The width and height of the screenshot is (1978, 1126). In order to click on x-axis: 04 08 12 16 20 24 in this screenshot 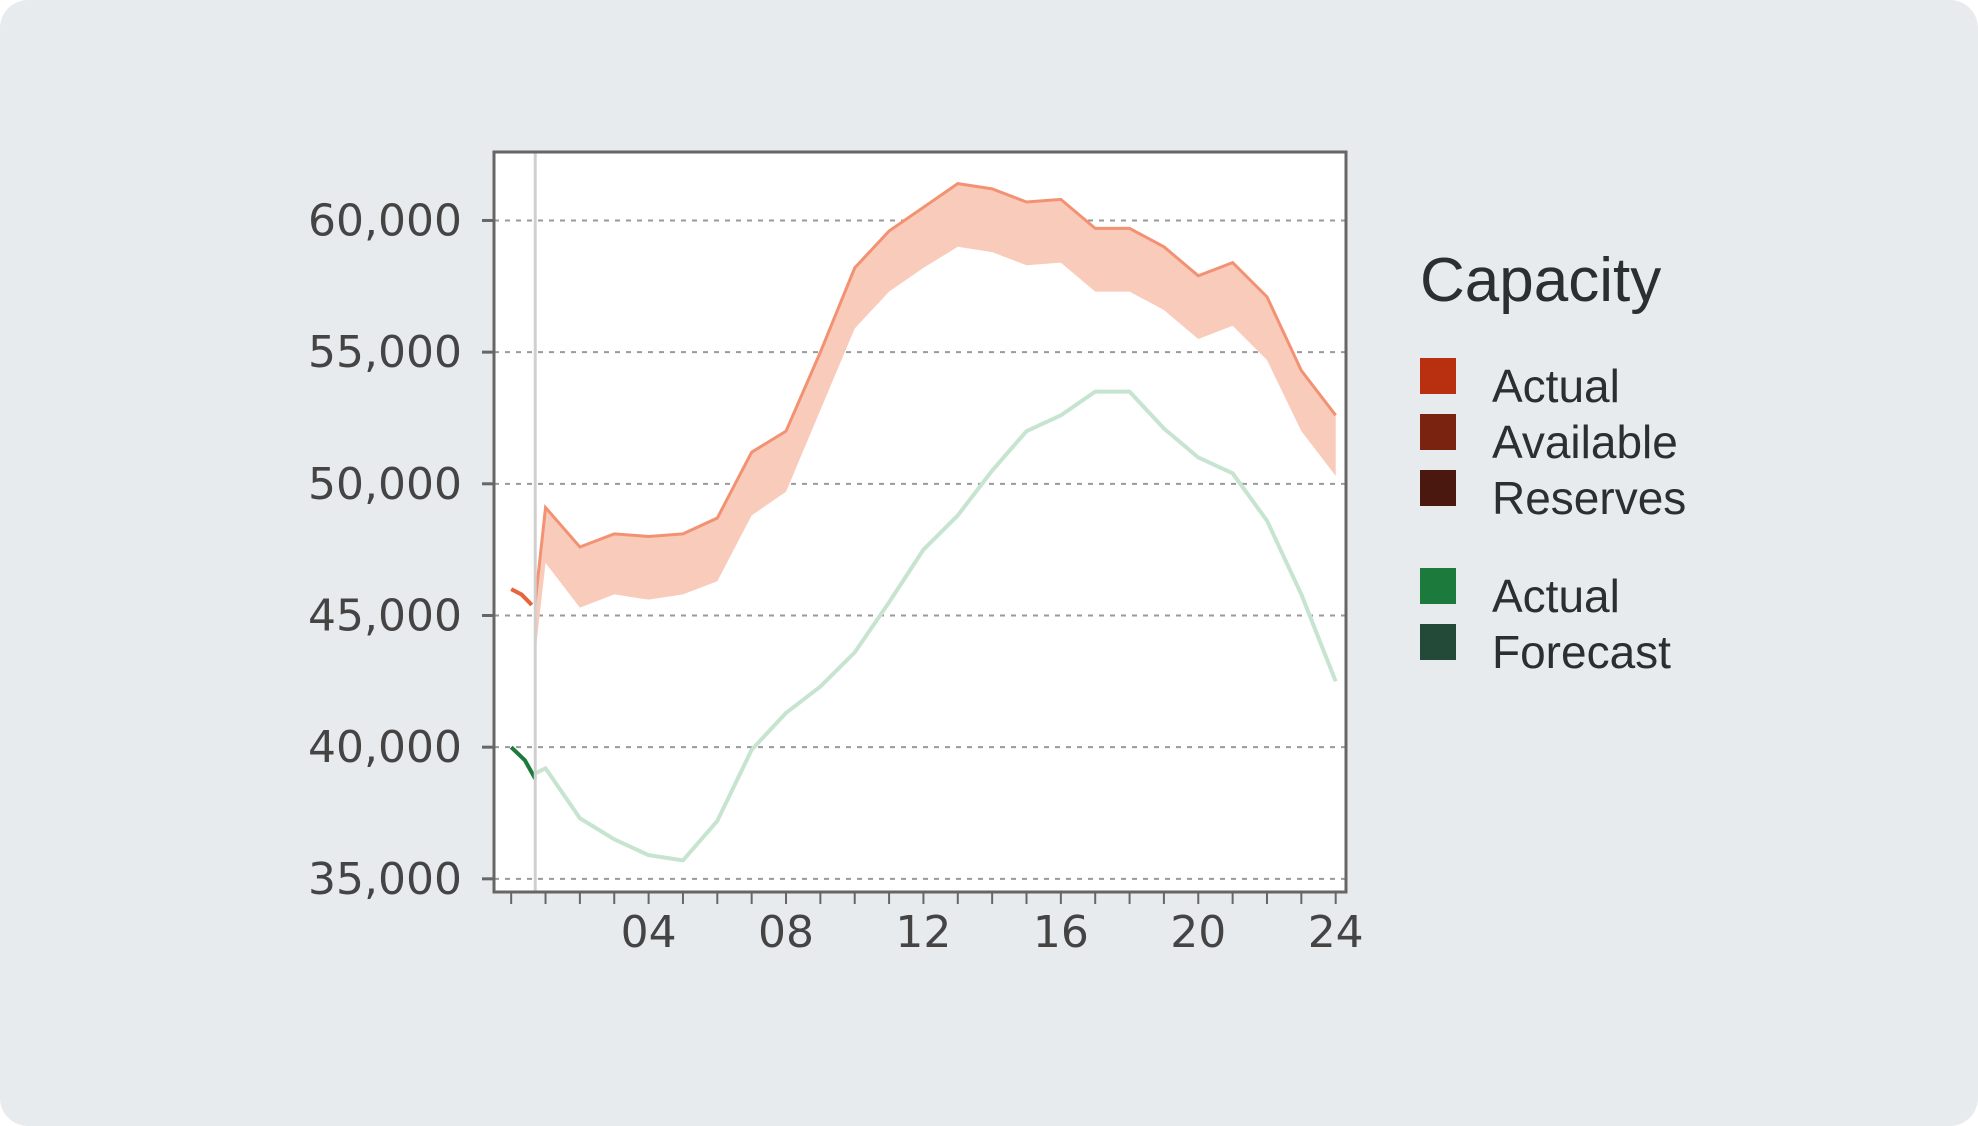, I will do `click(937, 925)`.